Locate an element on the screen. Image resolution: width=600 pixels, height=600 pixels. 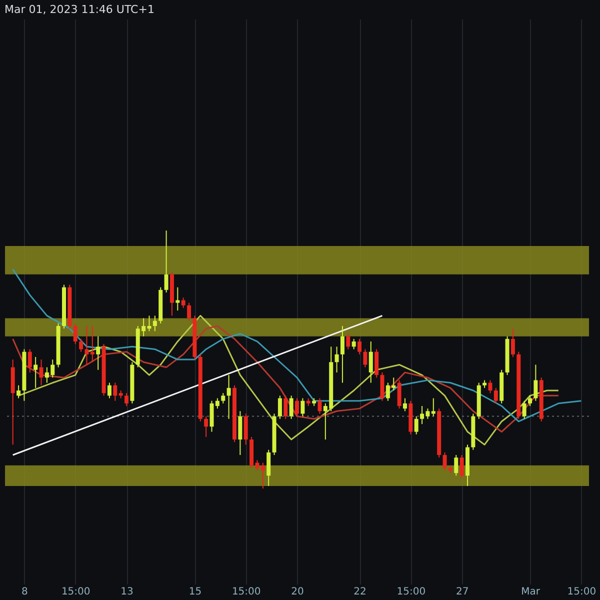
x-tick-label: 27 is located at coordinates (462, 592).